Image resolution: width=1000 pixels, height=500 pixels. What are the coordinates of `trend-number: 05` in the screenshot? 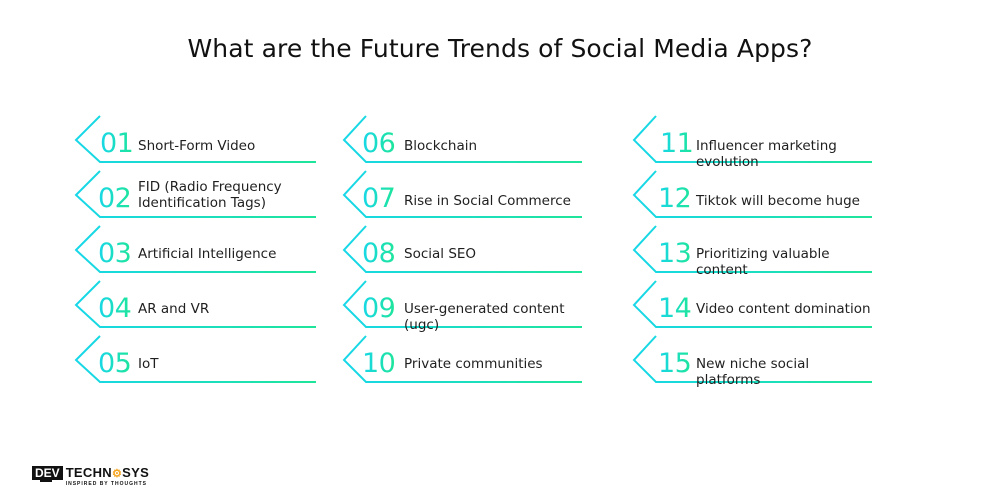 It's located at (115, 363).